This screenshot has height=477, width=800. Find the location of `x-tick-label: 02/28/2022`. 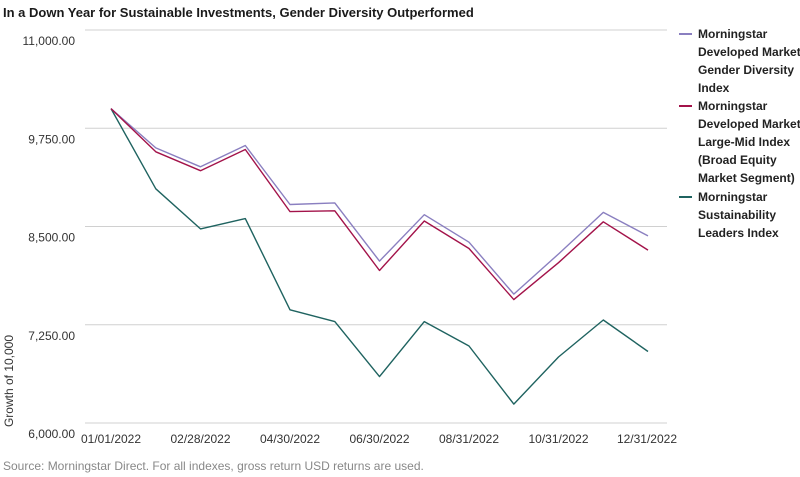

x-tick-label: 02/28/2022 is located at coordinates (200, 439).